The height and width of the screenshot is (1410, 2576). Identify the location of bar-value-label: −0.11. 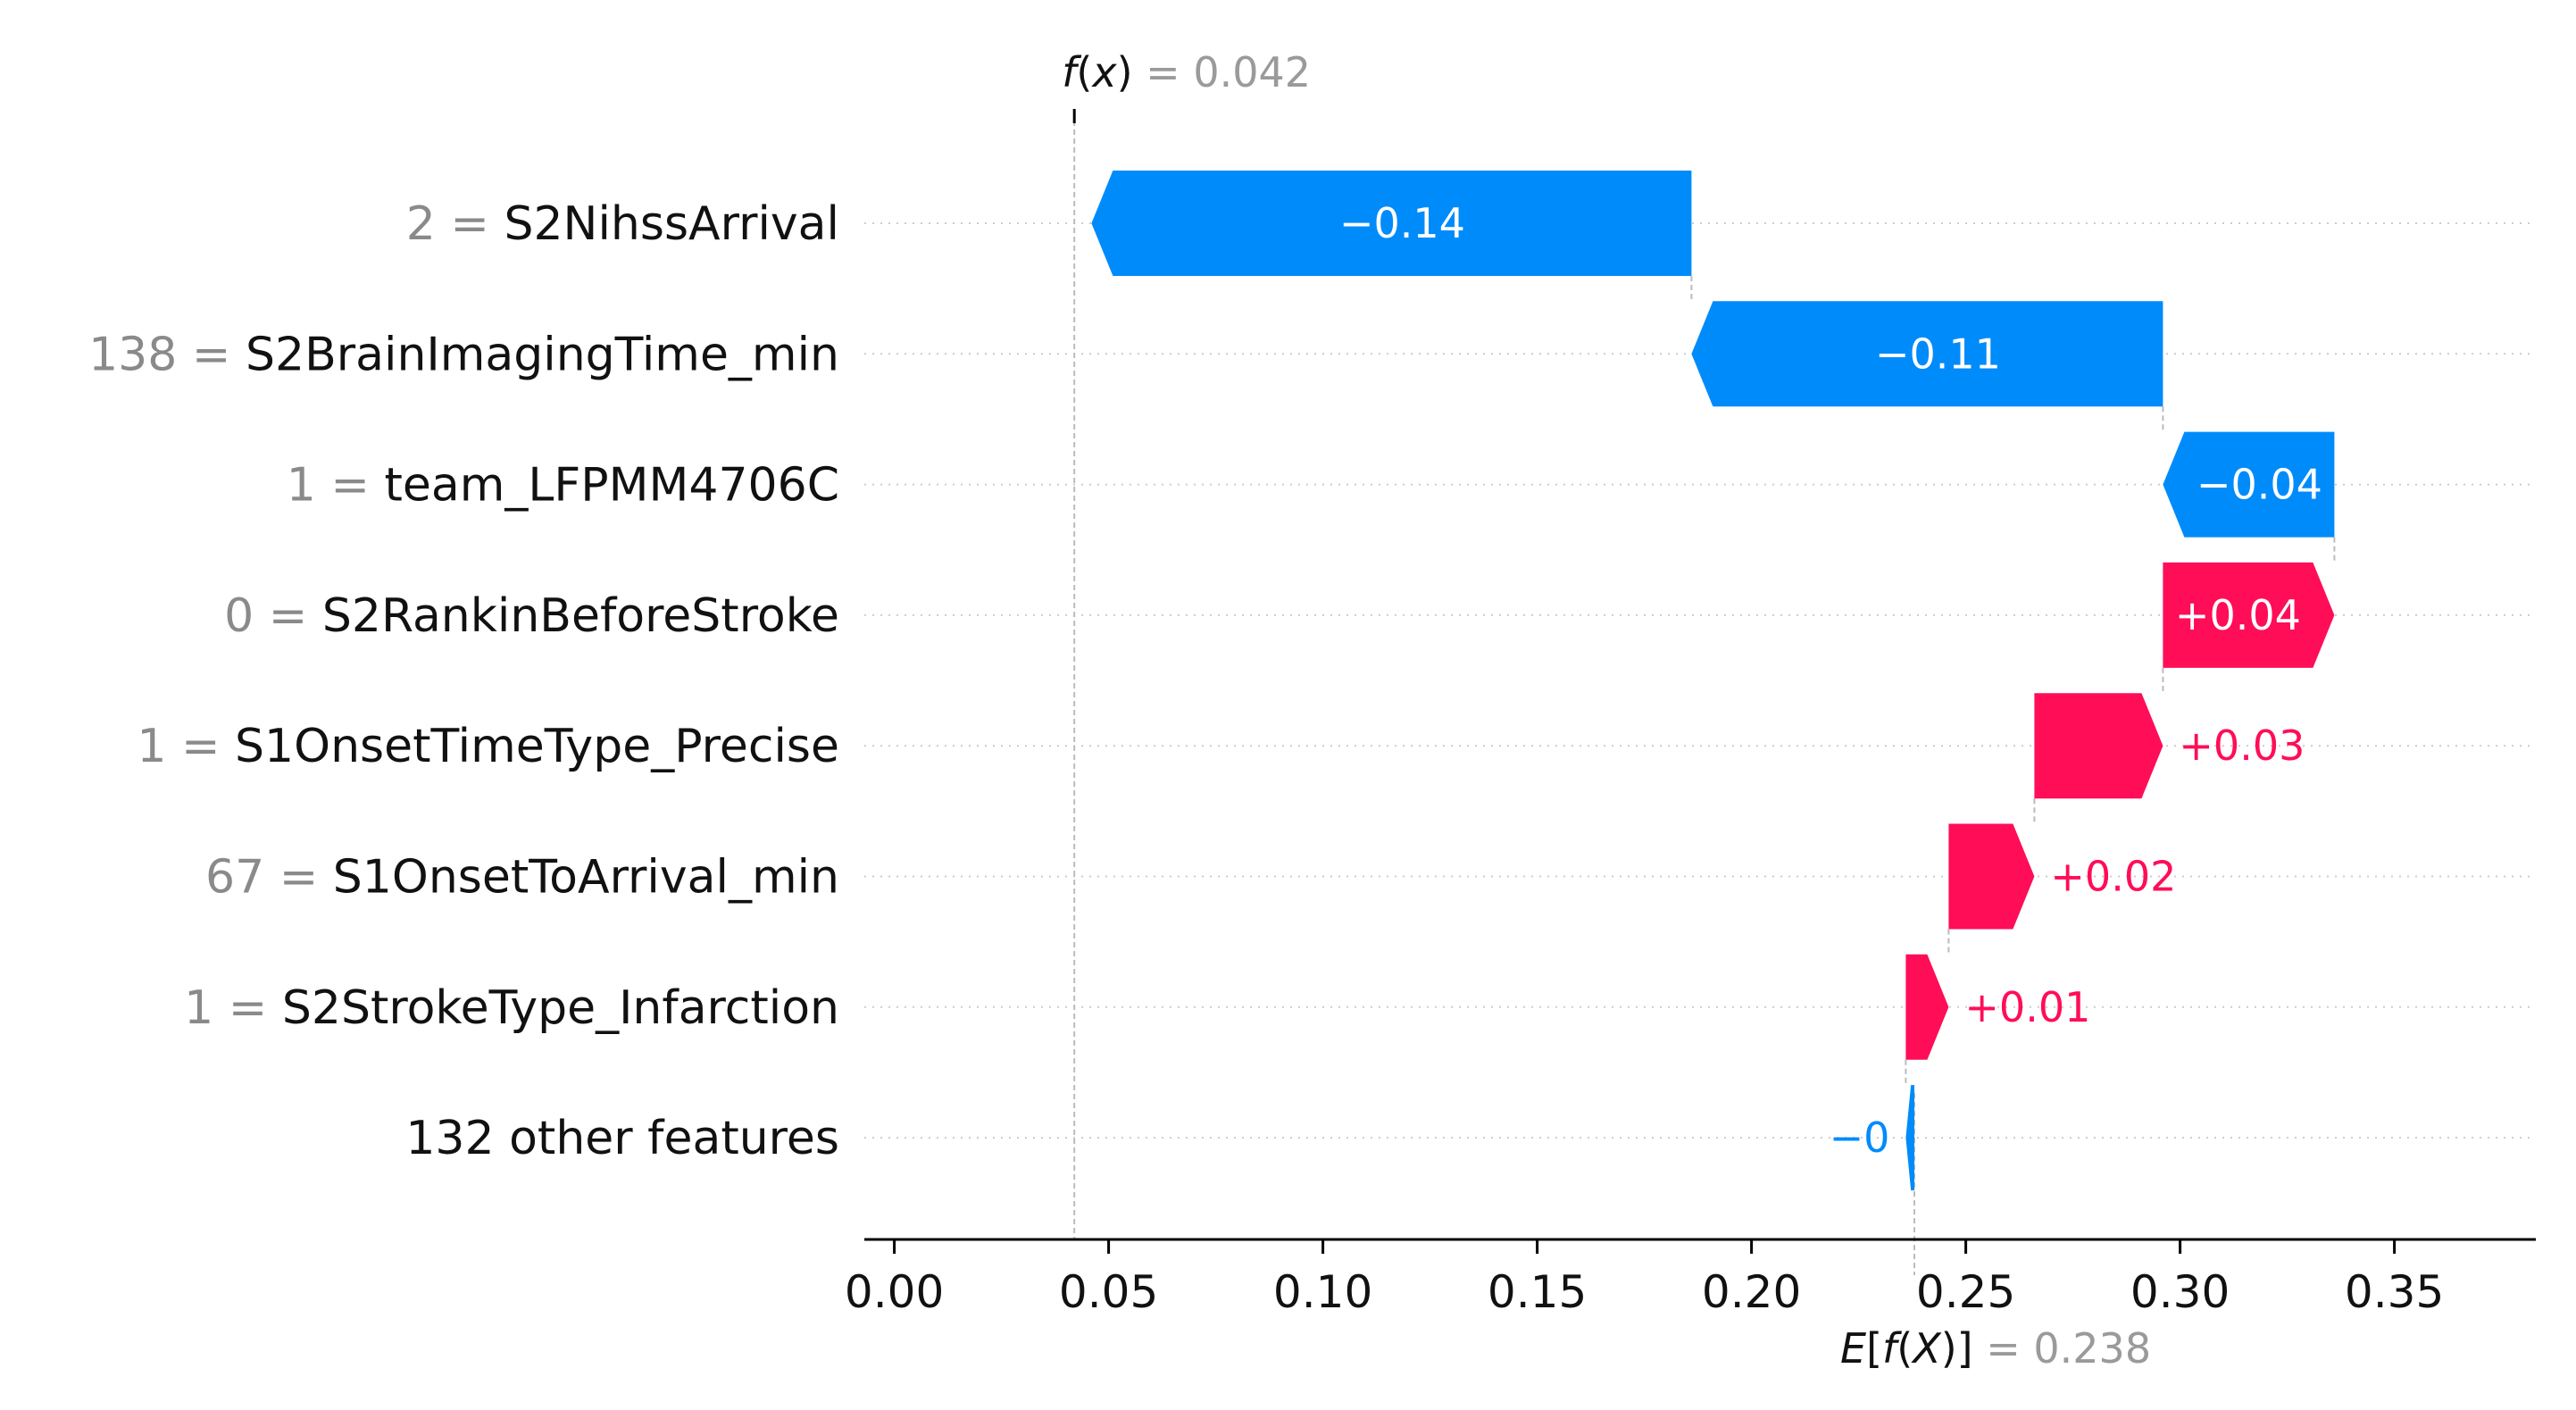
(1938, 354).